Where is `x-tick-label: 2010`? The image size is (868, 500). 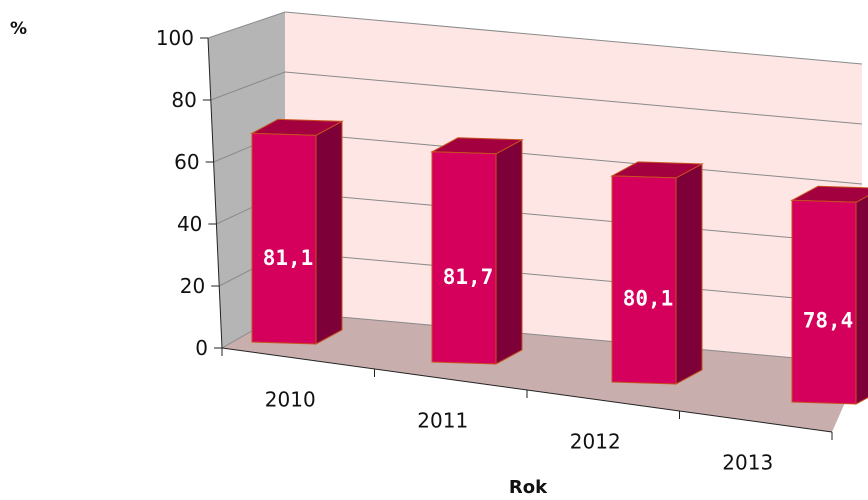 x-tick-label: 2010 is located at coordinates (290, 400).